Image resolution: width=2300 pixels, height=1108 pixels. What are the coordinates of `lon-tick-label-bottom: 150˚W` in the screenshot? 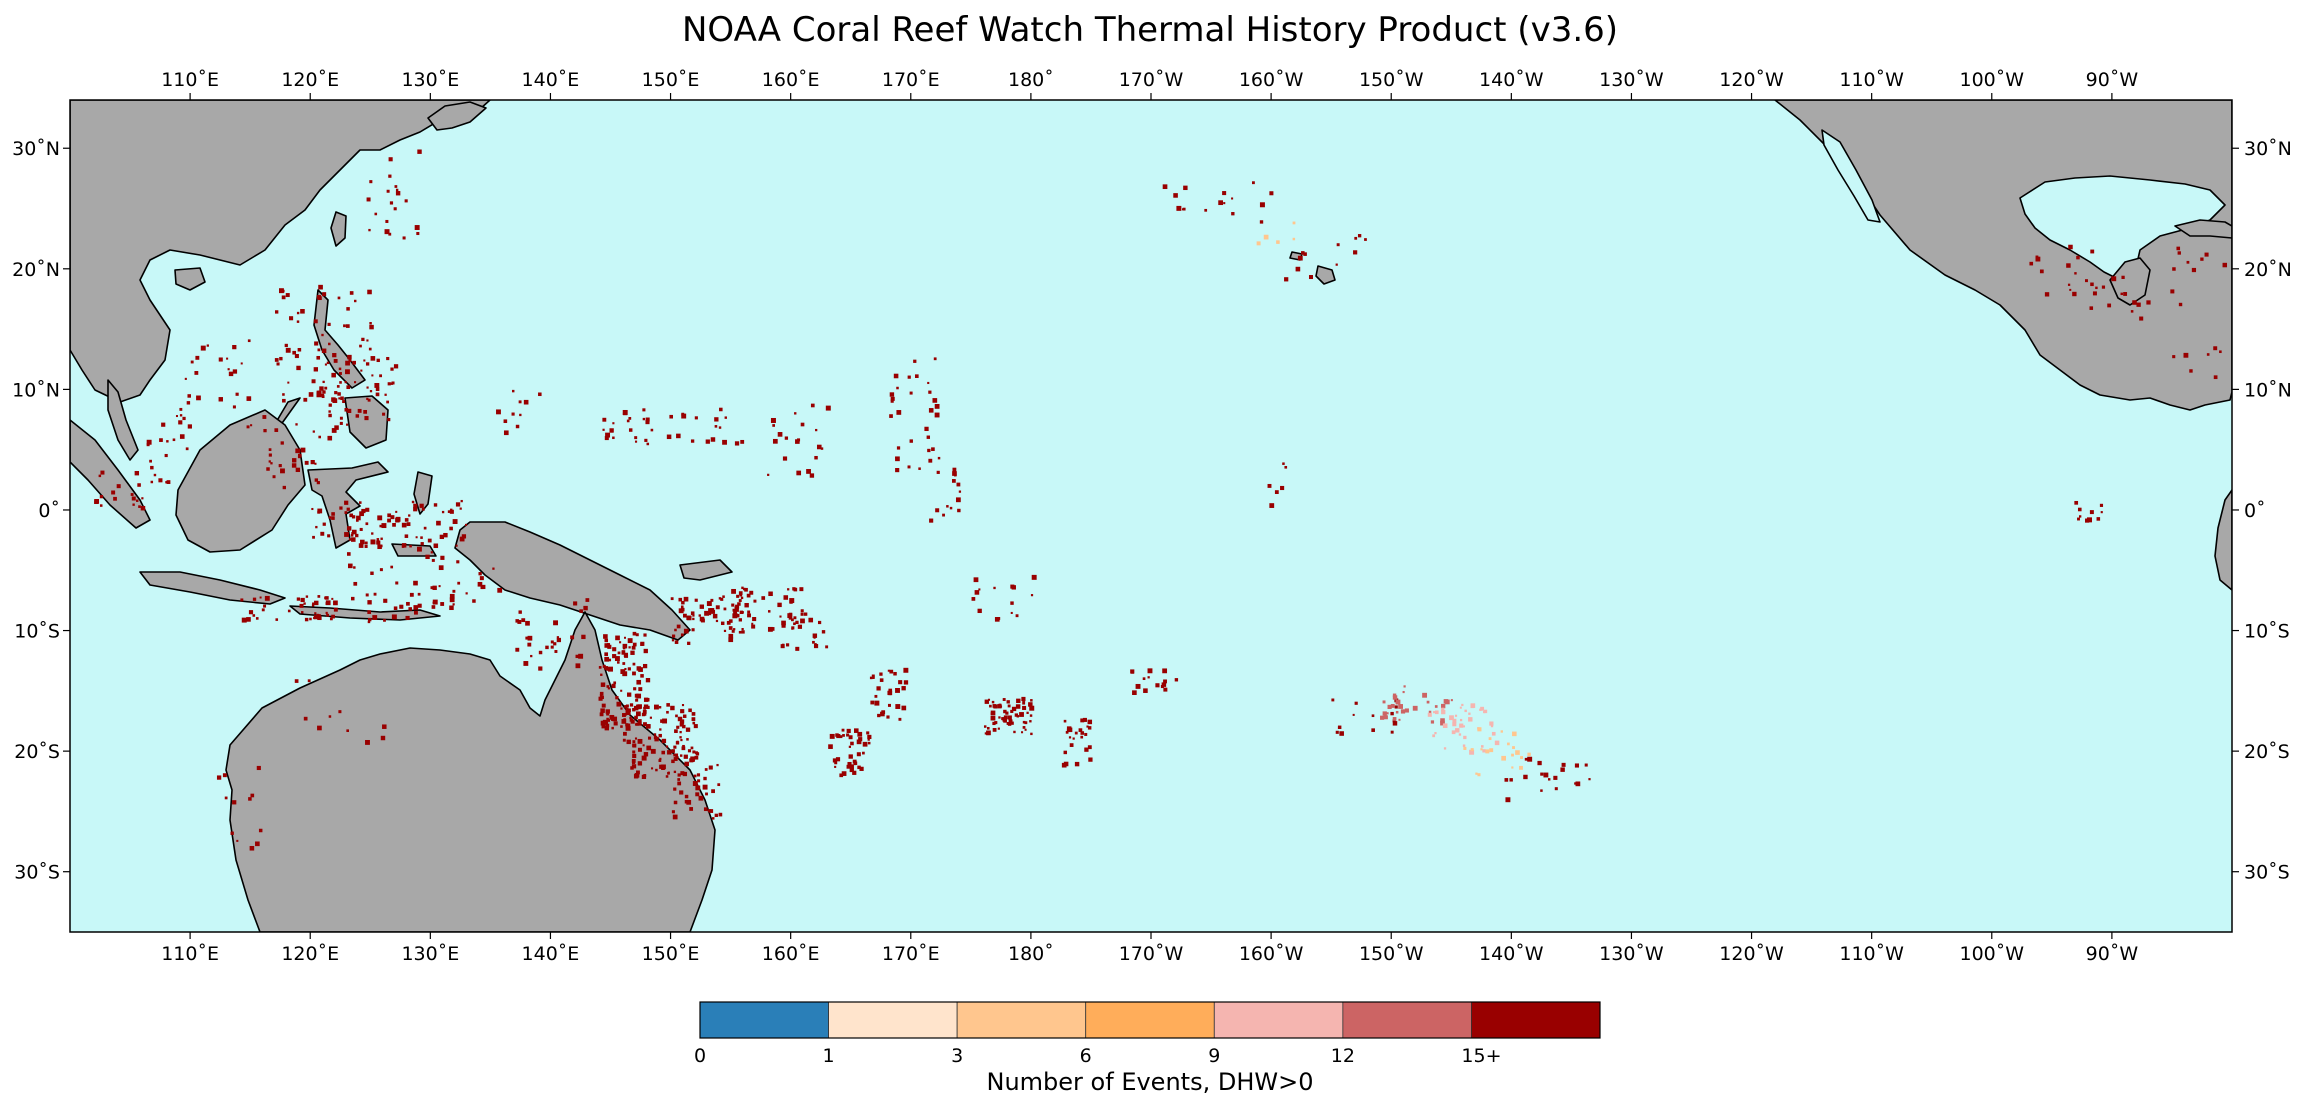 It's located at (1391, 954).